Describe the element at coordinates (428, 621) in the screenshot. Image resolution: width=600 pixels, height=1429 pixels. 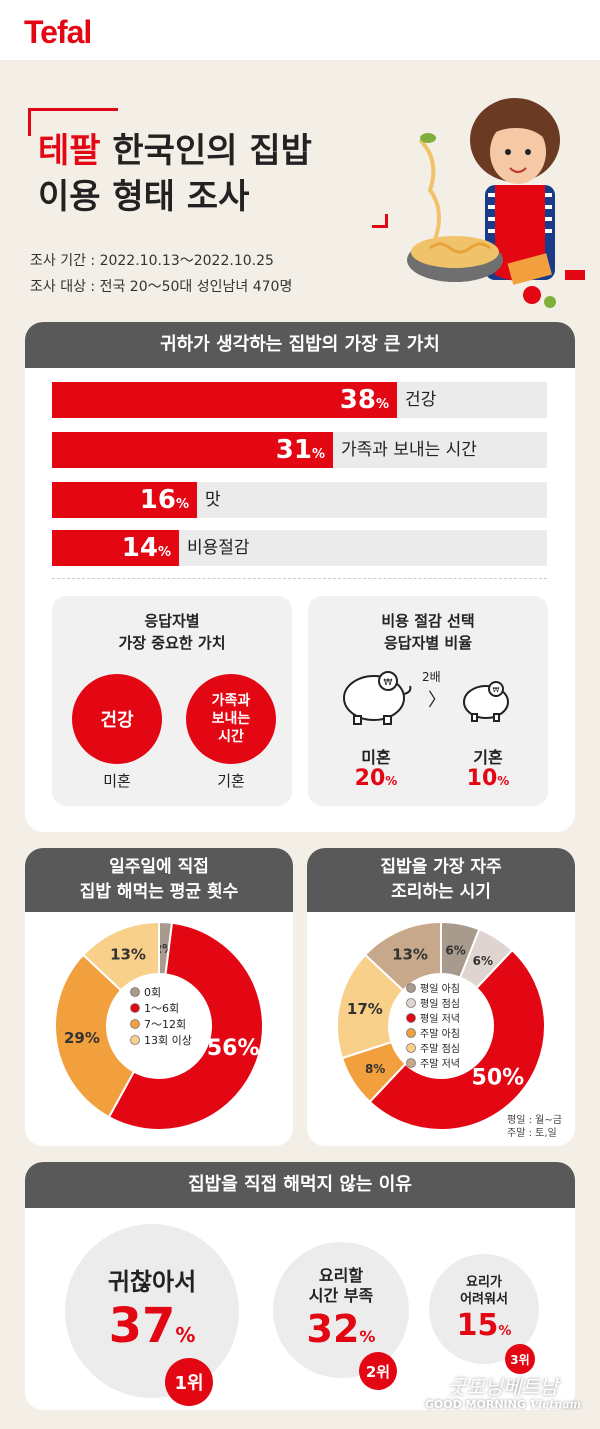
I see `subbox-right-title-line1: 비용 절감 선택` at that location.